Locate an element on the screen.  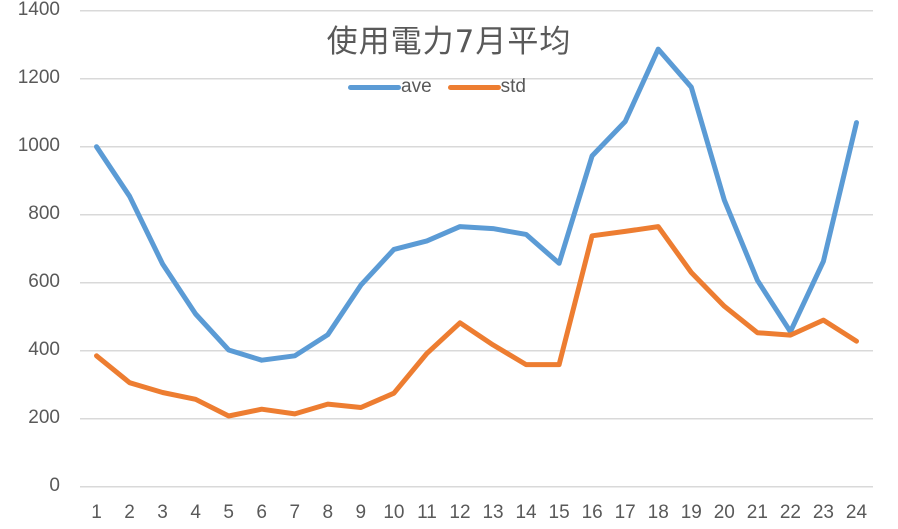
x-tick-label: 3 is located at coordinates (162, 512).